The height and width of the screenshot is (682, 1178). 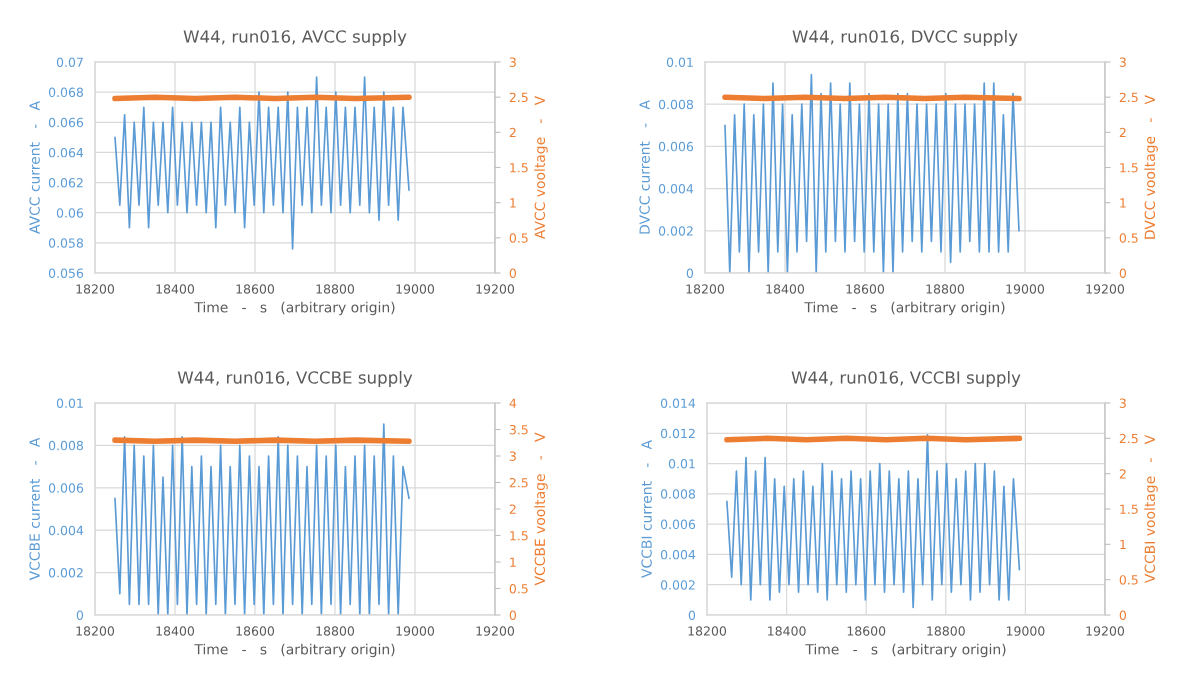 I want to click on y-axis-title: AVCC current - A, so click(x=34, y=167).